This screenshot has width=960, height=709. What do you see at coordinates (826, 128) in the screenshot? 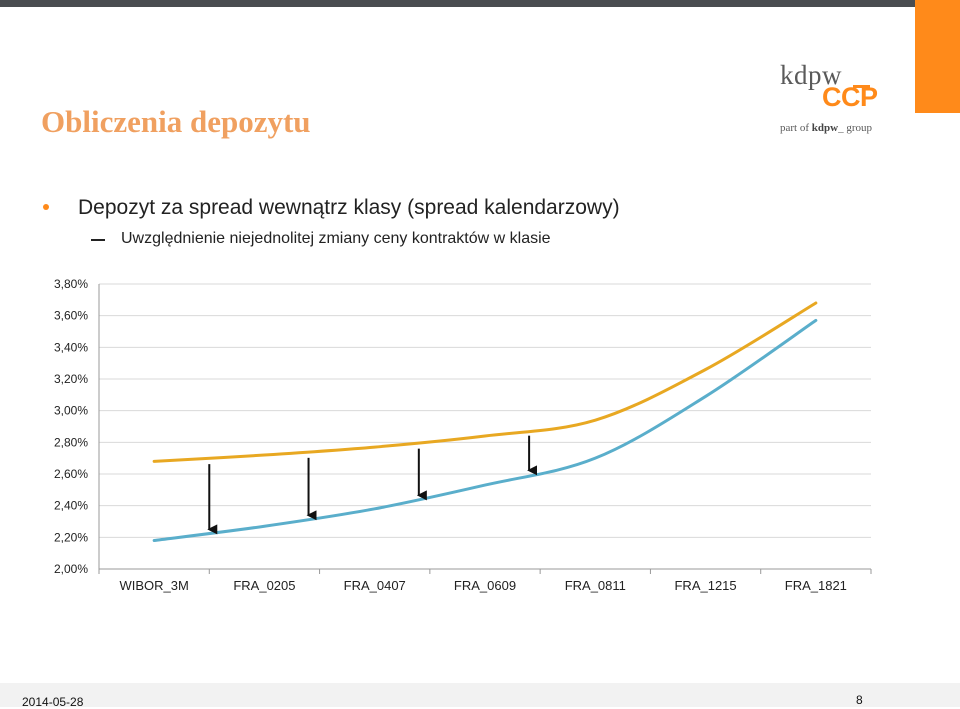
I see `logo-tagline: part of kdpw_ group` at bounding box center [826, 128].